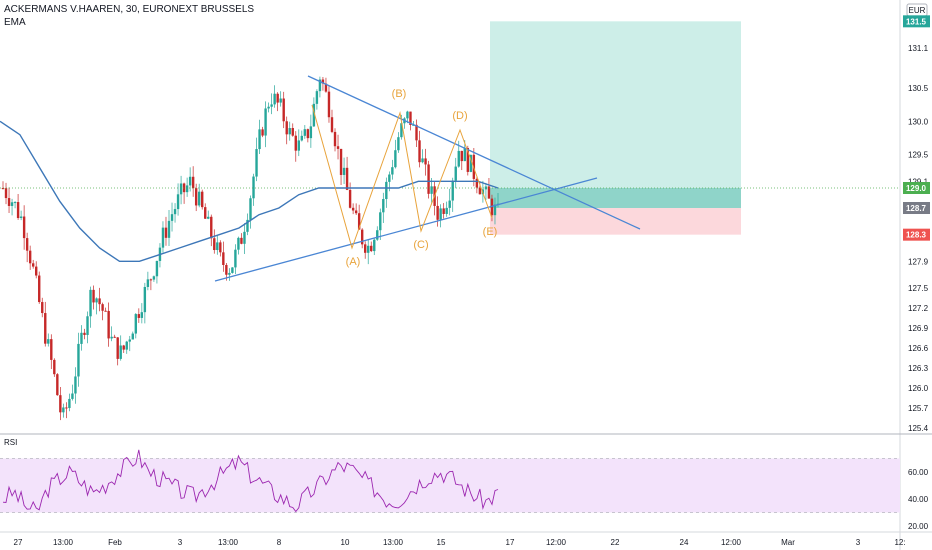 Image resolution: width=932 pixels, height=550 pixels. What do you see at coordinates (918, 121) in the screenshot?
I see `price-tick-label: 130.0` at bounding box center [918, 121].